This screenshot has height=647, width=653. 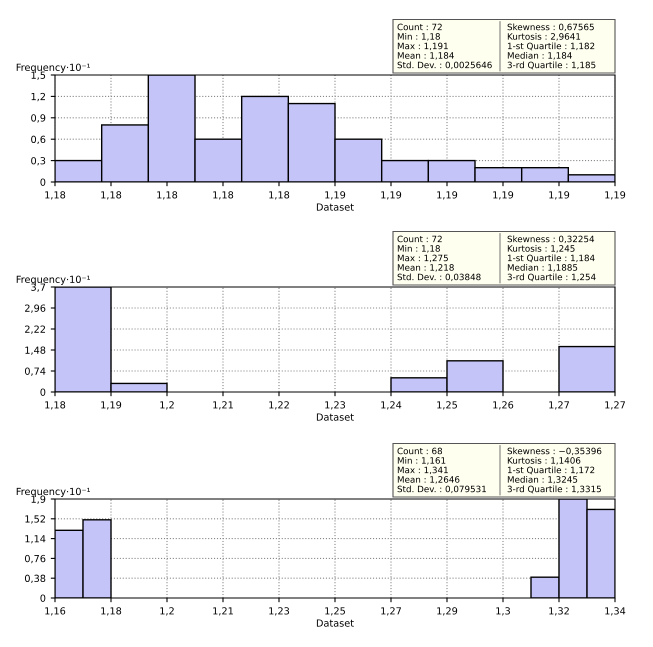 What do you see at coordinates (423, 46) in the screenshot?
I see `text: Max : 1,191` at bounding box center [423, 46].